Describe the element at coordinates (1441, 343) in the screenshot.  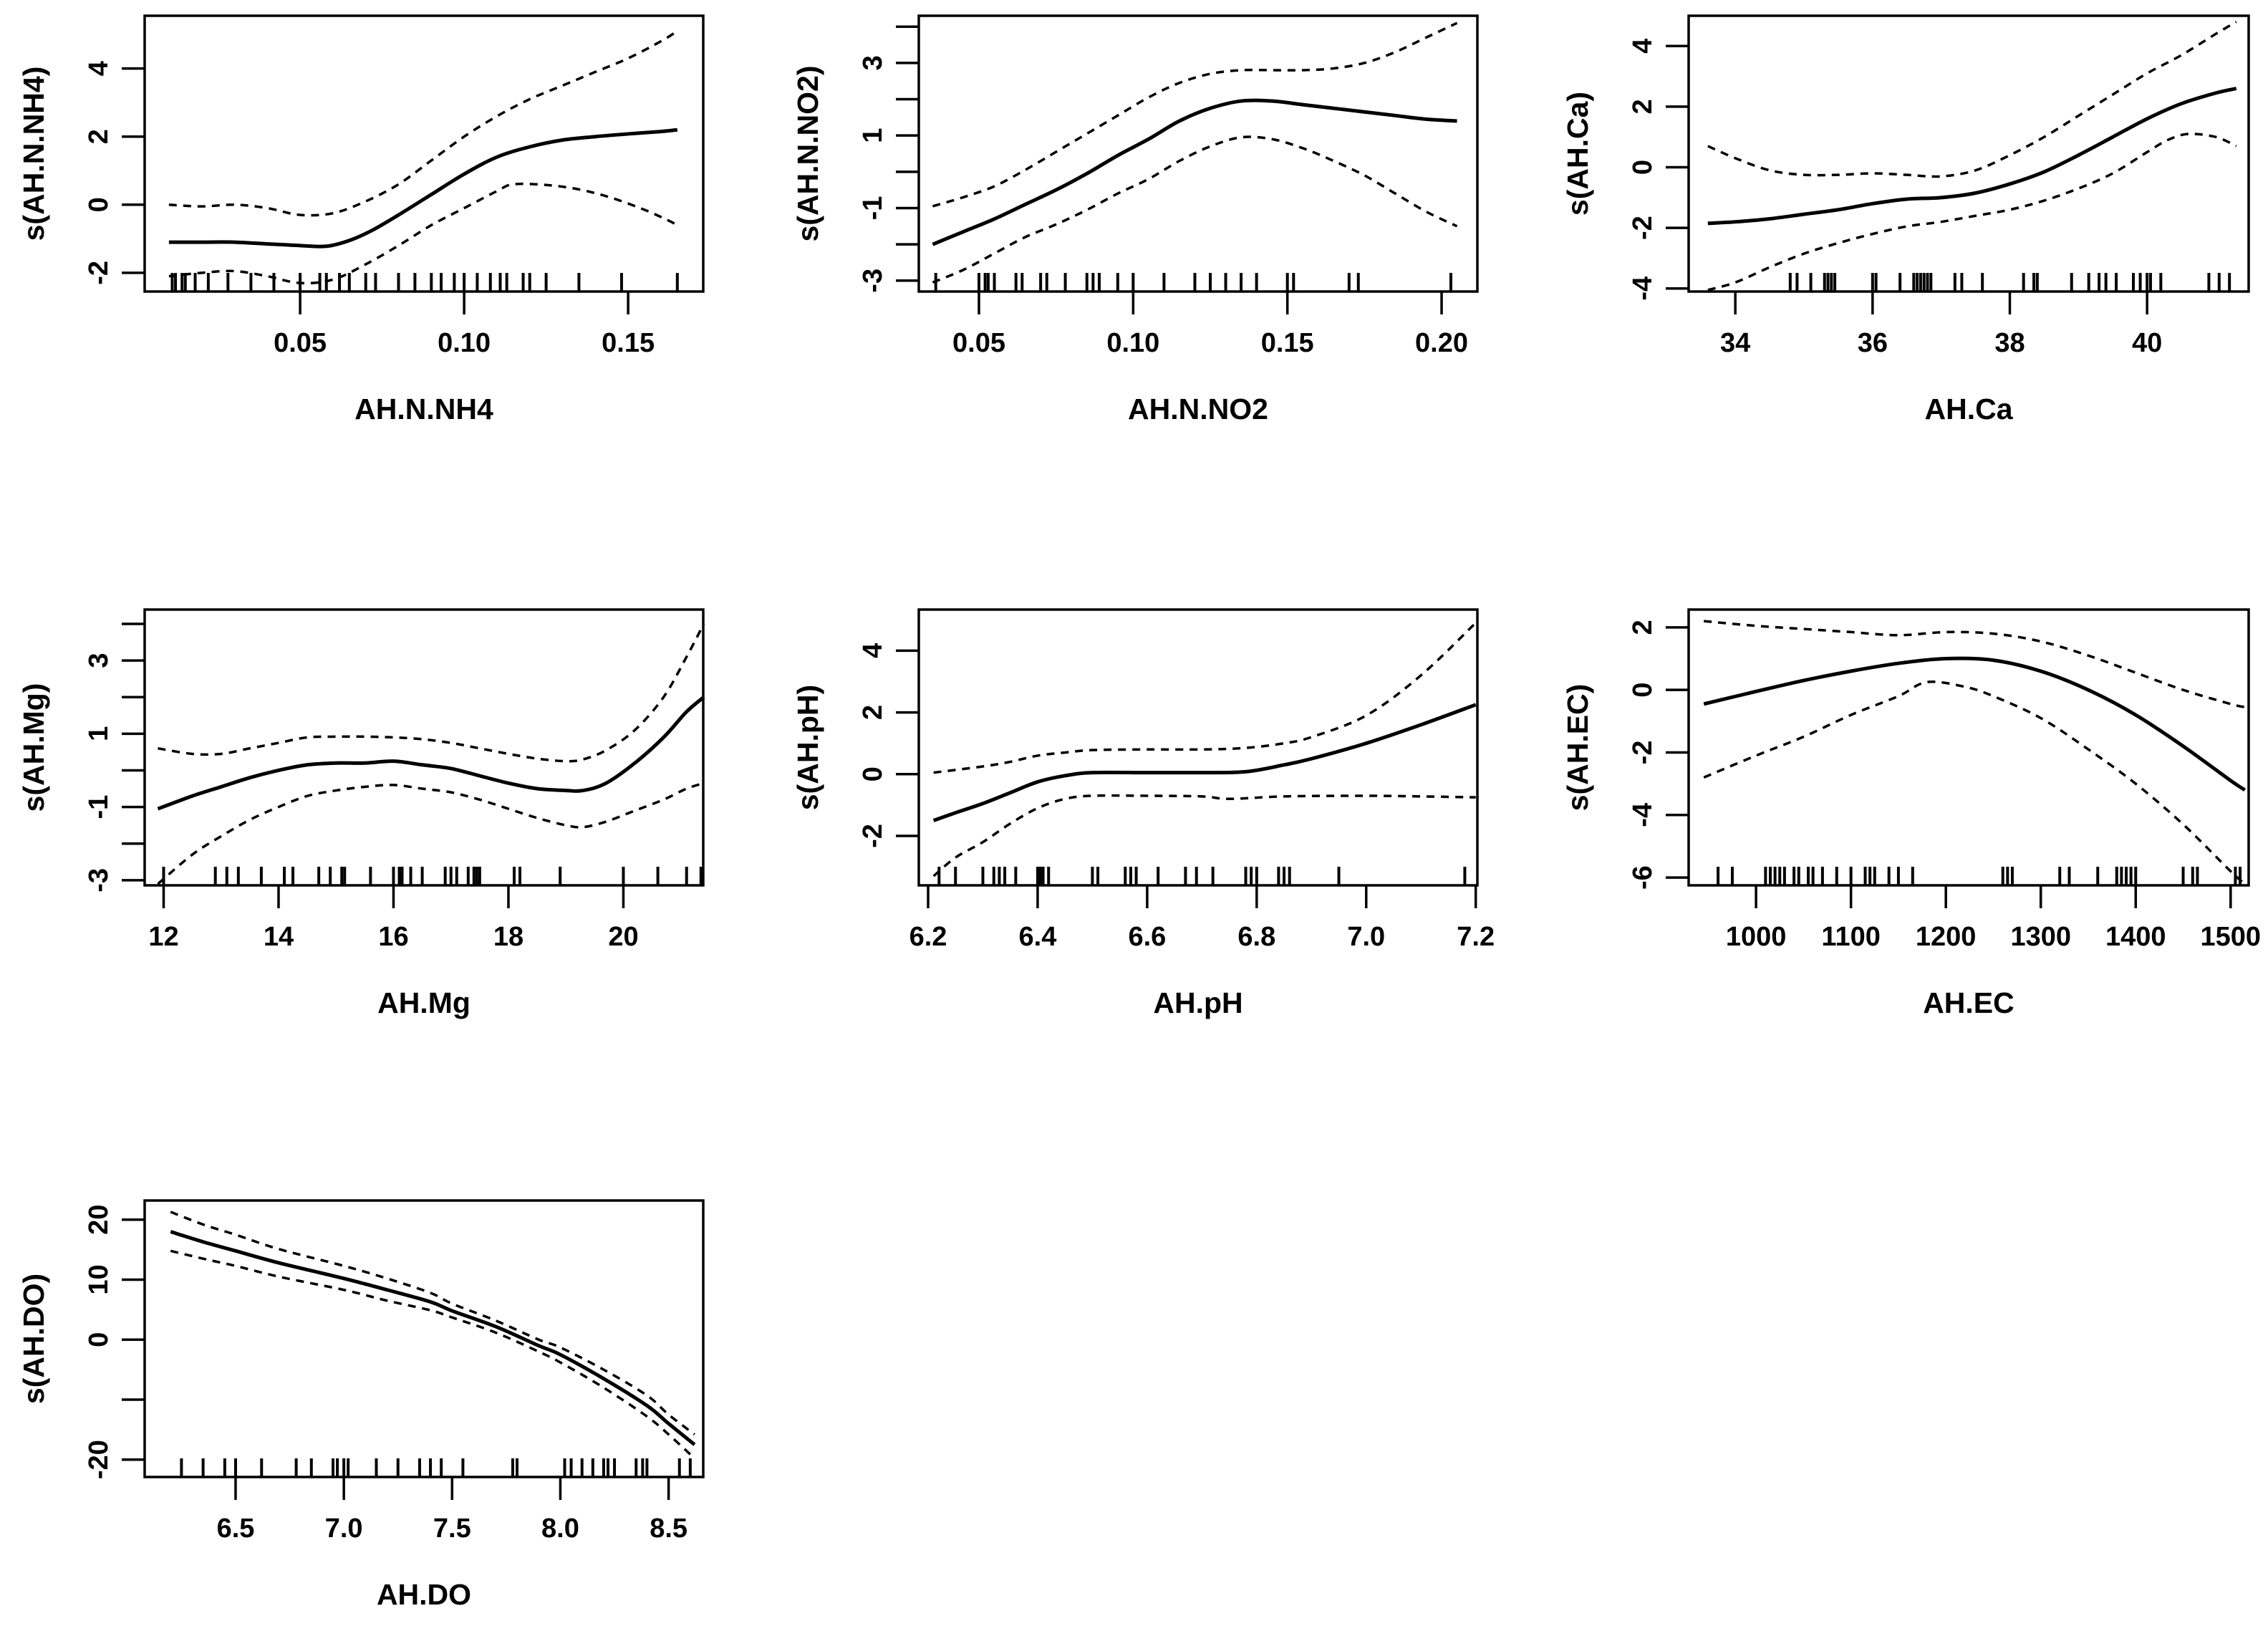
I see `x-tick-label: 0.20` at that location.